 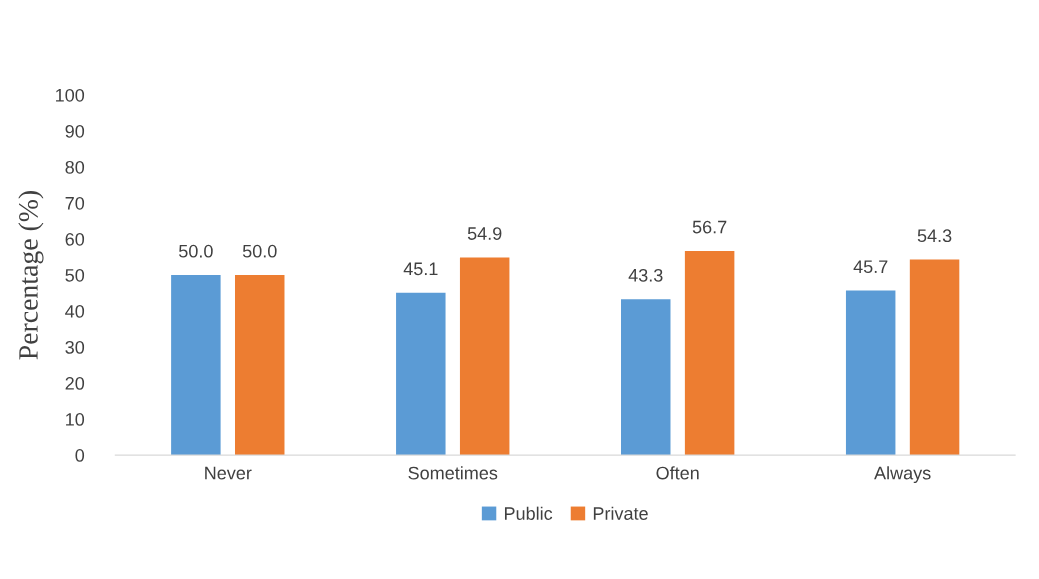 What do you see at coordinates (453, 473) in the screenshot?
I see `x-tick-label: Sometimes` at bounding box center [453, 473].